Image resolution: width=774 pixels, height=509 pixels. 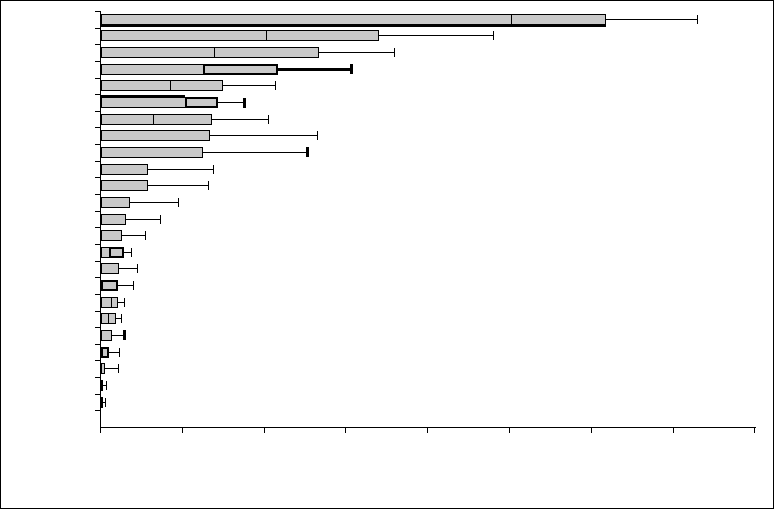 What do you see at coordinates (100, 219) in the screenshot?
I see `y-axis` at bounding box center [100, 219].